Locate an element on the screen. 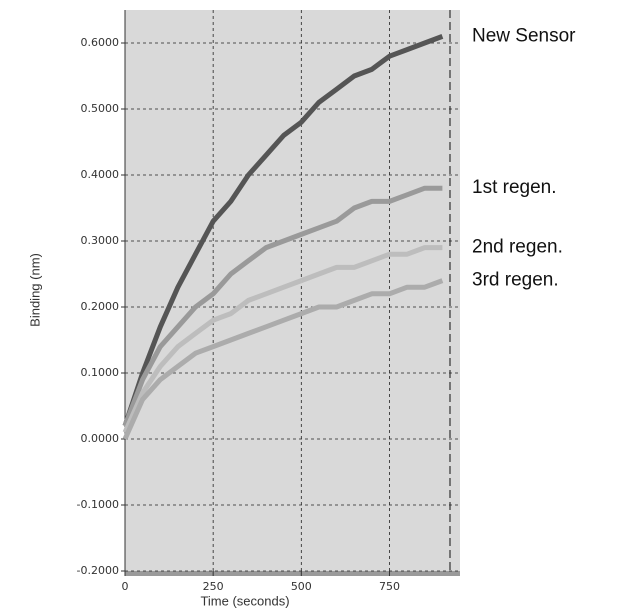 The height and width of the screenshot is (609, 635). series-line is located at coordinates (283, 359).